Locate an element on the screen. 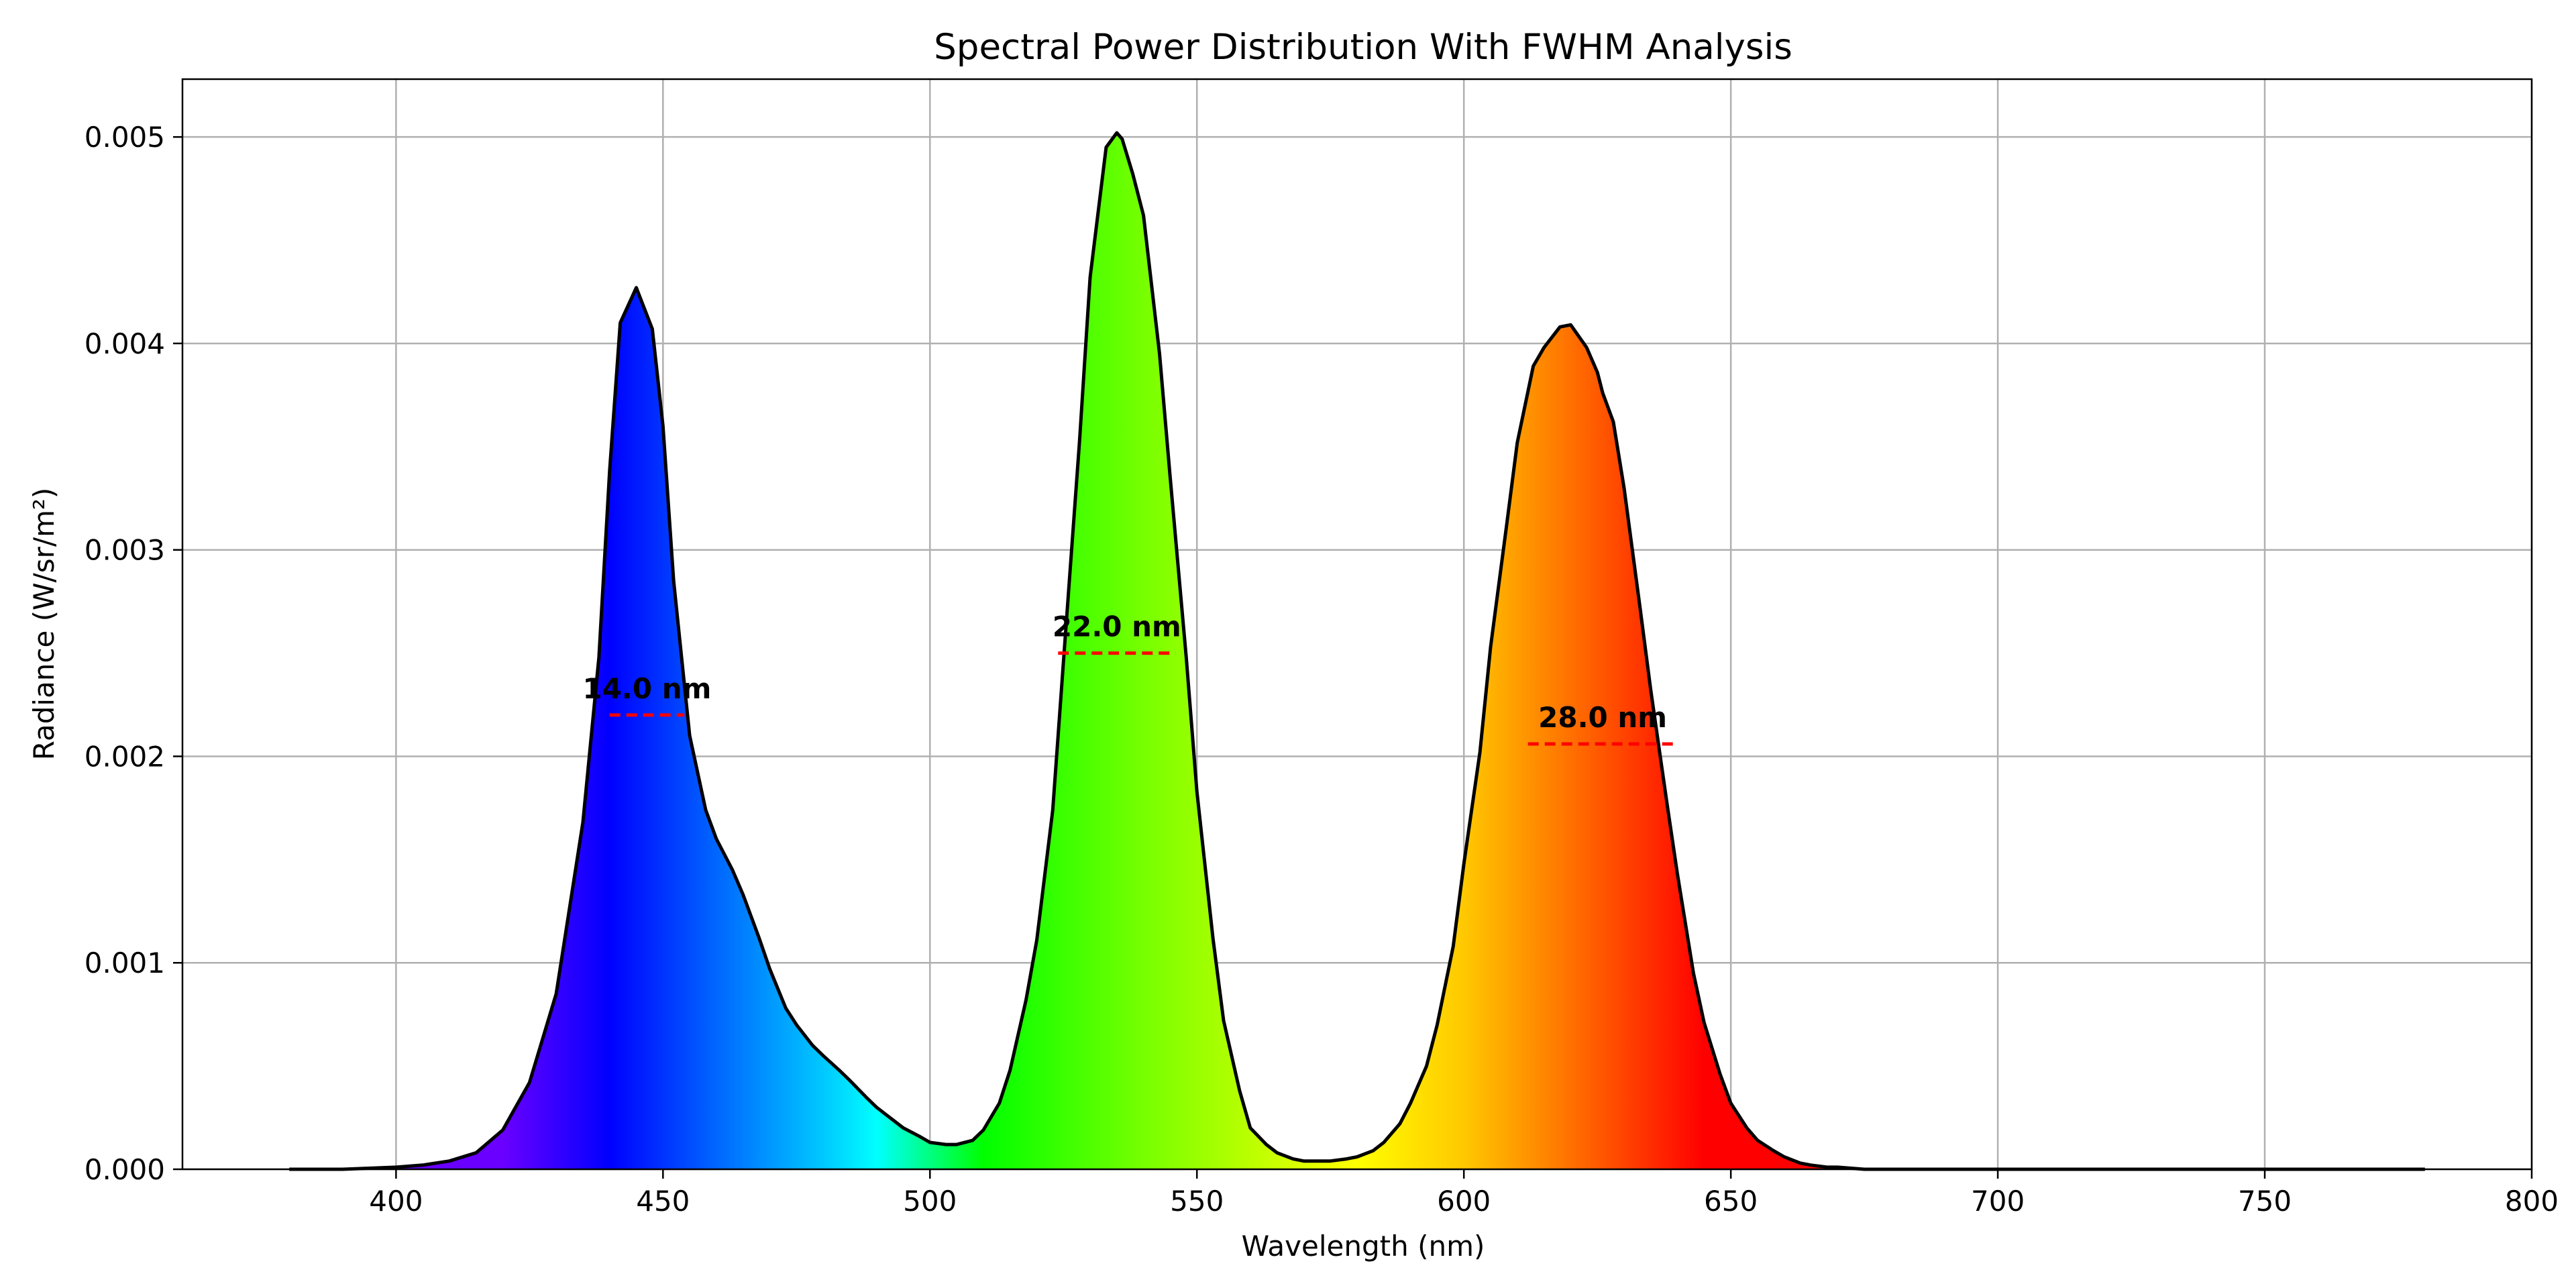 The image size is (2576, 1288). x-axis-label: Wavelength (nm) is located at coordinates (1363, 1246).